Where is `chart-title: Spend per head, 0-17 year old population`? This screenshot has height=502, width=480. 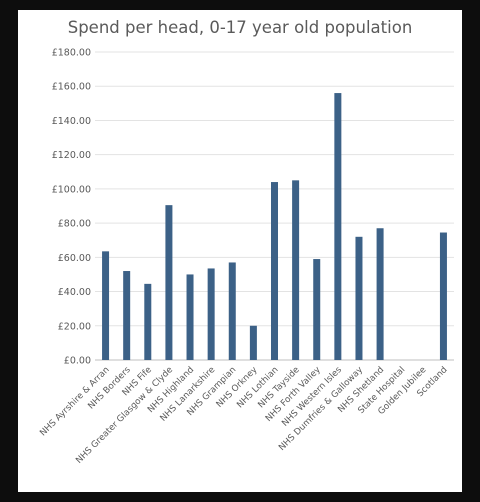
chart-title: Spend per head, 0-17 year old population is located at coordinates (240, 27).